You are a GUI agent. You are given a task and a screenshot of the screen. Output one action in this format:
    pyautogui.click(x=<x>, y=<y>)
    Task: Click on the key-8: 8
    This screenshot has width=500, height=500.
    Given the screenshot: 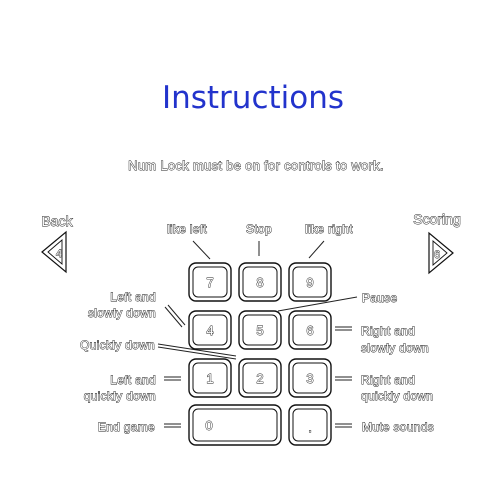 What is the action you would take?
    pyautogui.click(x=260, y=282)
    